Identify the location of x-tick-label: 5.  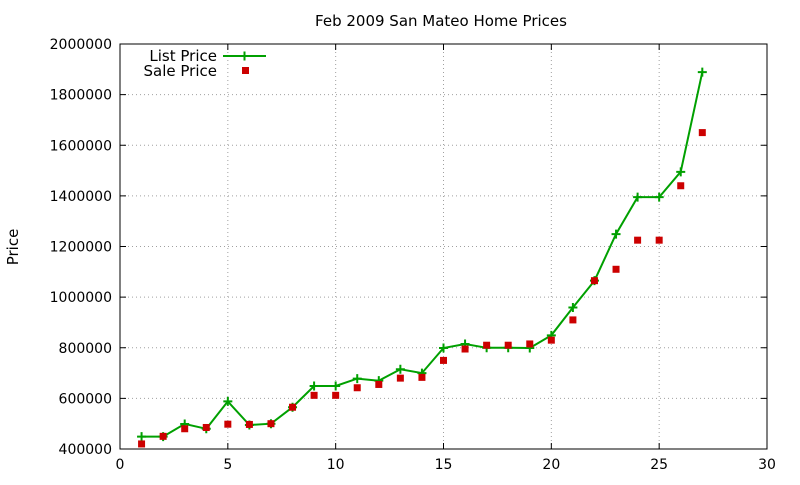
(227, 465).